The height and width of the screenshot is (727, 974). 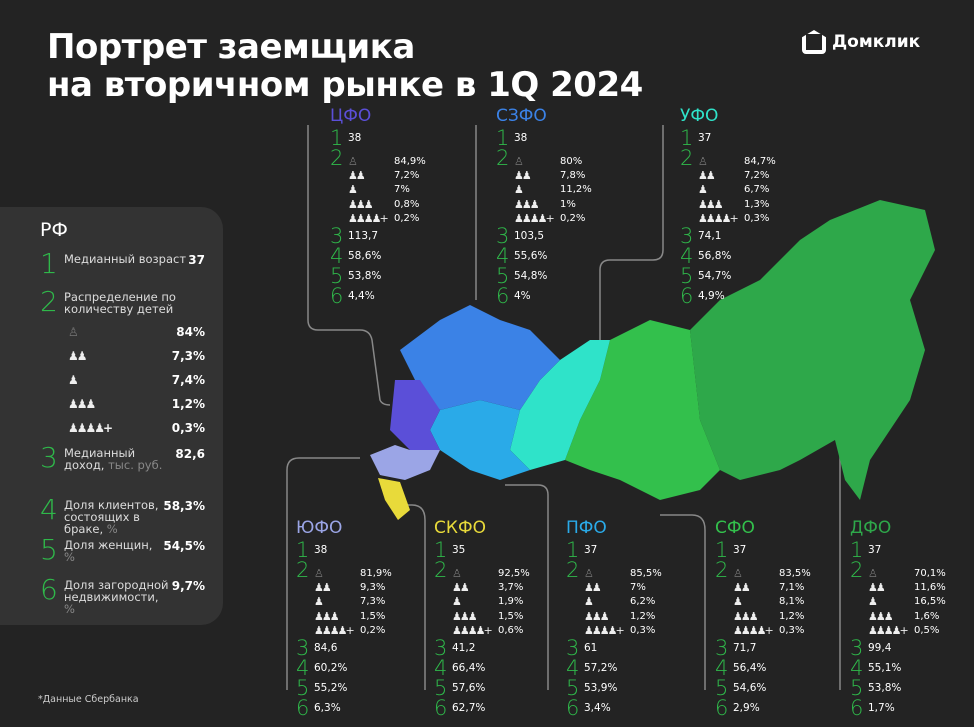 I want to click on married-share-value: 56,8%, so click(x=715, y=255).